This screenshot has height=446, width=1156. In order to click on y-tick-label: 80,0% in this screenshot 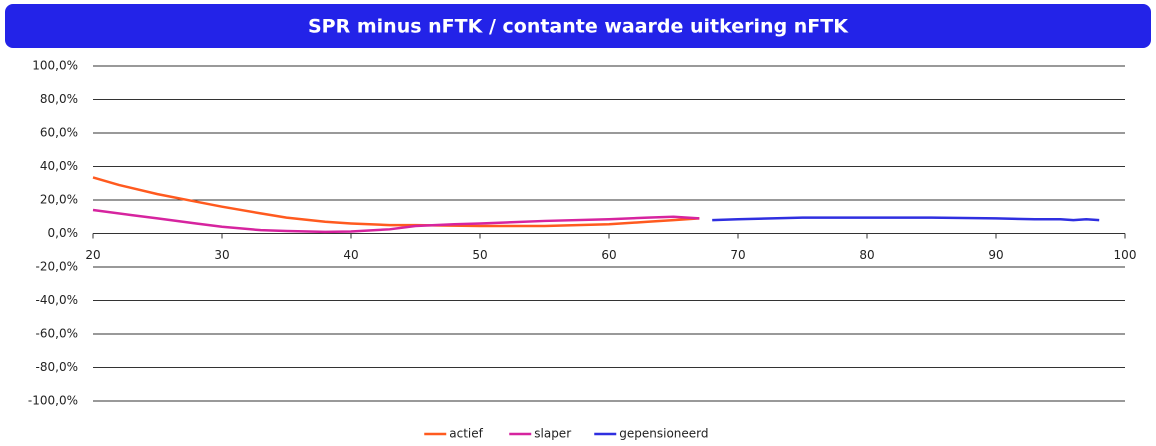, I will do `click(59, 99)`.